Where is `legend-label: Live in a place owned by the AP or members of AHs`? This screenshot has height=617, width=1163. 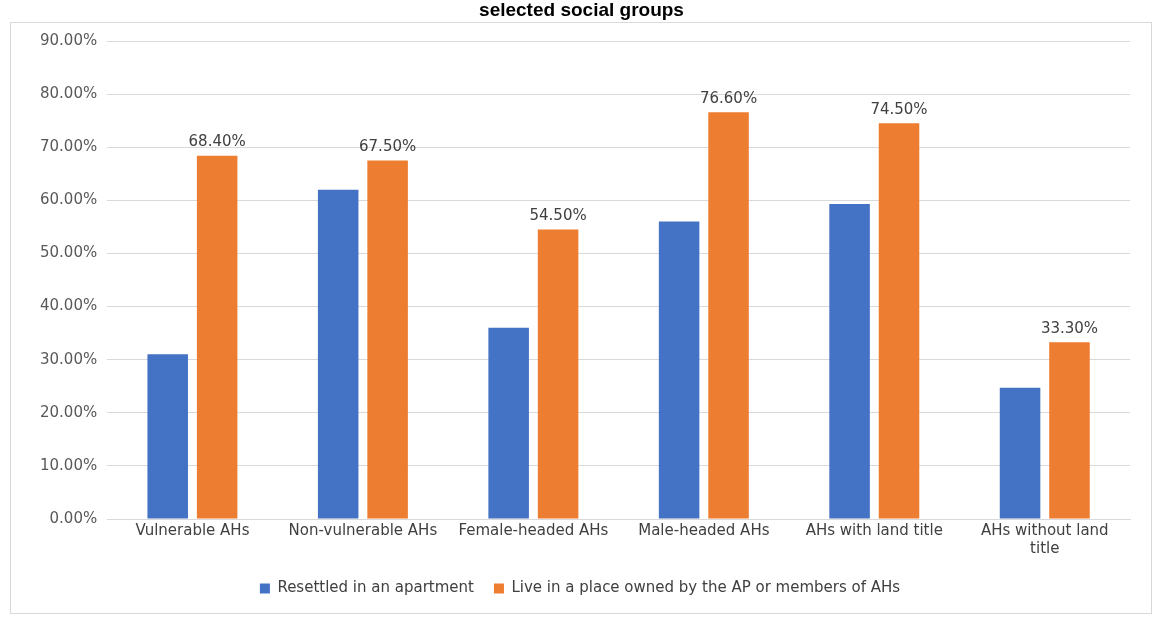 legend-label: Live in a place owned by the AP or members of AHs is located at coordinates (706, 587).